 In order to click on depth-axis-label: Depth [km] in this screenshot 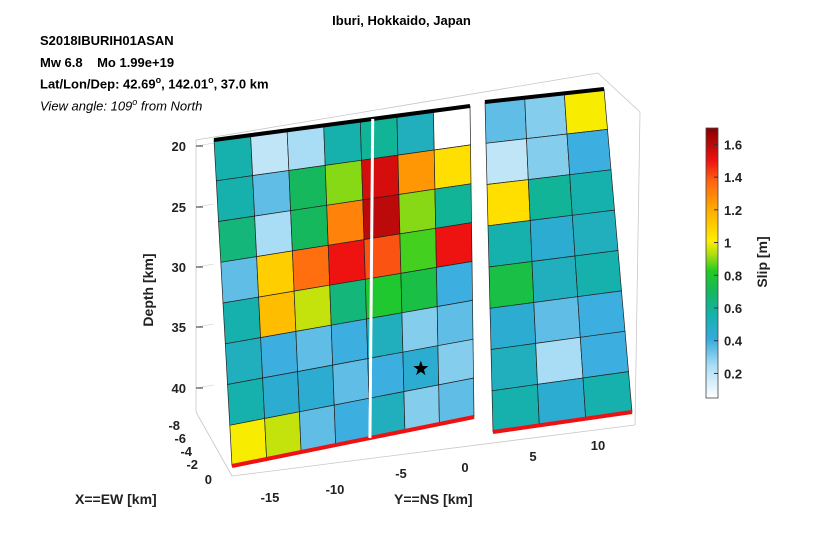, I will do `click(148, 289)`.